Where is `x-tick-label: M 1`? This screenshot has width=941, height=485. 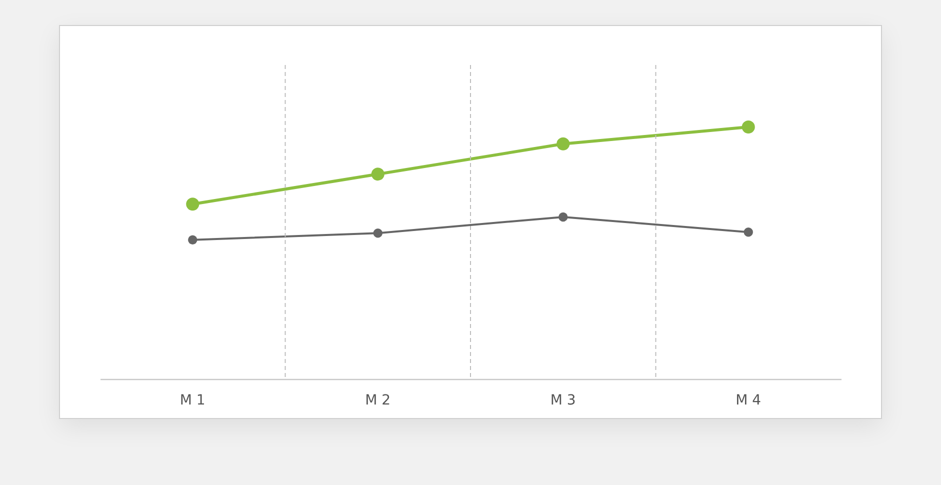
x-tick-label: M 1 is located at coordinates (193, 400).